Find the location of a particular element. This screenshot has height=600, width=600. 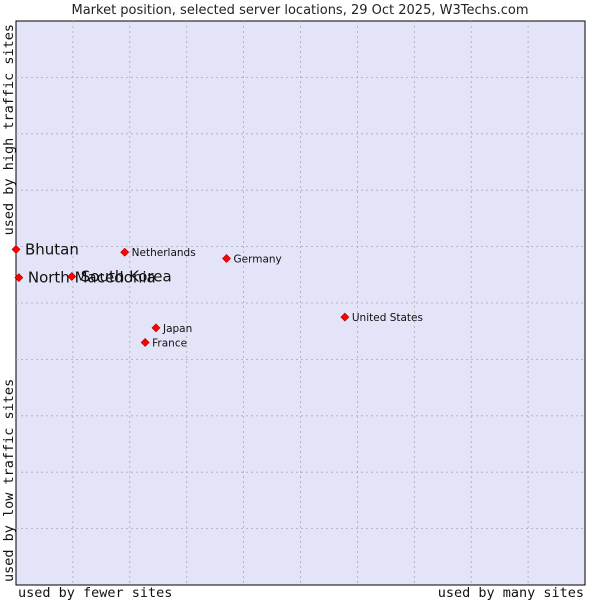

point-germany is located at coordinates (226, 258).